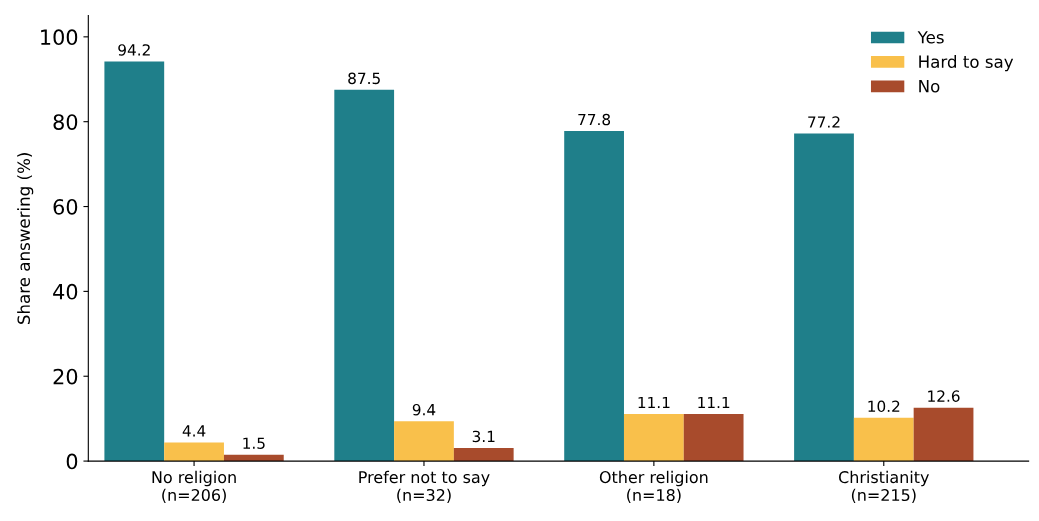 The height and width of the screenshot is (521, 1039). What do you see at coordinates (483, 436) in the screenshot?
I see `data-label: 3.1` at bounding box center [483, 436].